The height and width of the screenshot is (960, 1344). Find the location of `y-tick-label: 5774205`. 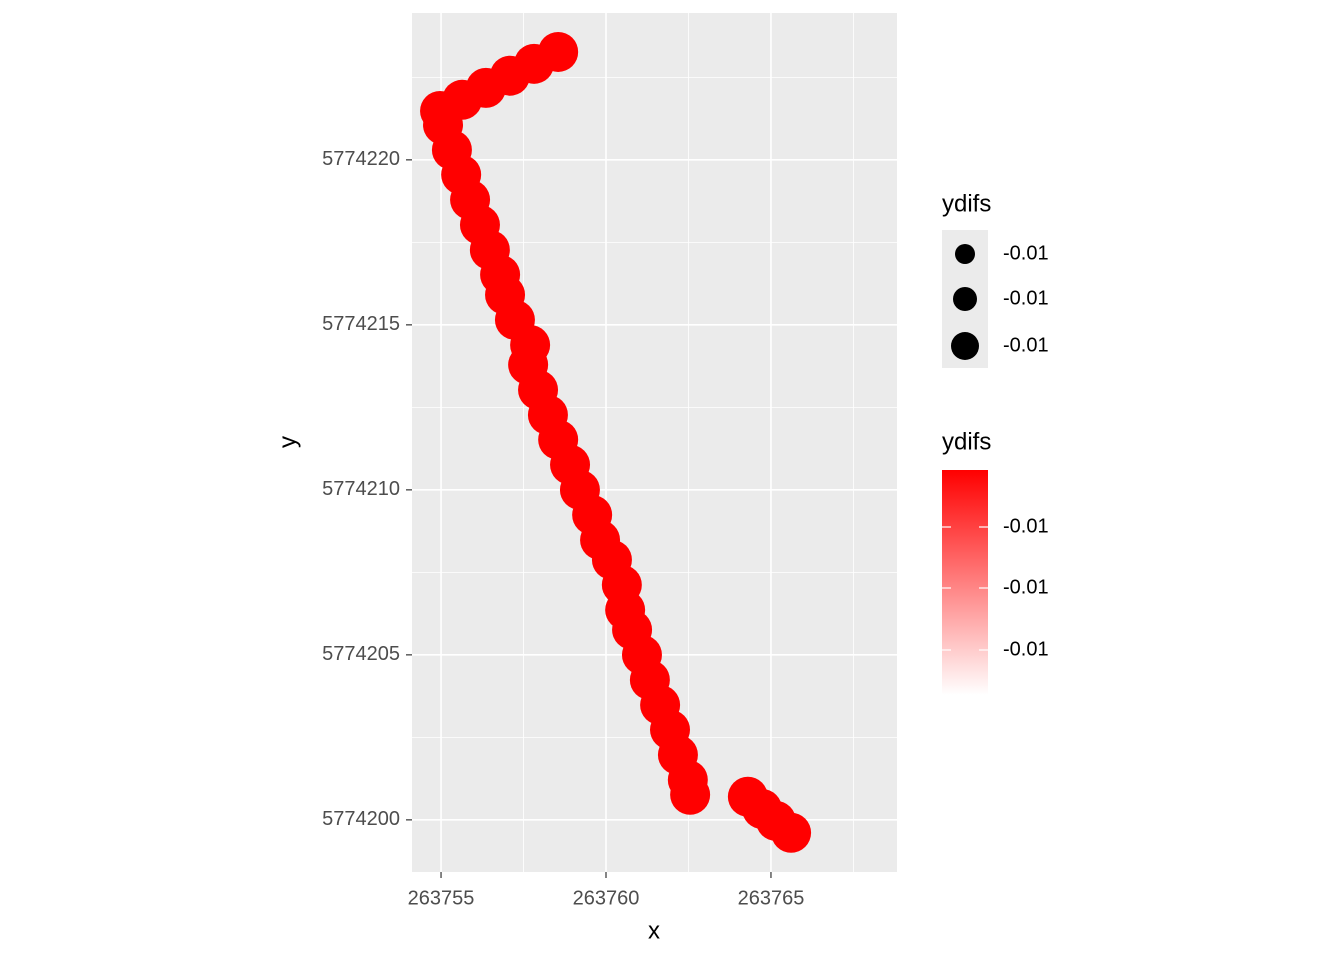

y-tick-label: 5774205 is located at coordinates (361, 654).